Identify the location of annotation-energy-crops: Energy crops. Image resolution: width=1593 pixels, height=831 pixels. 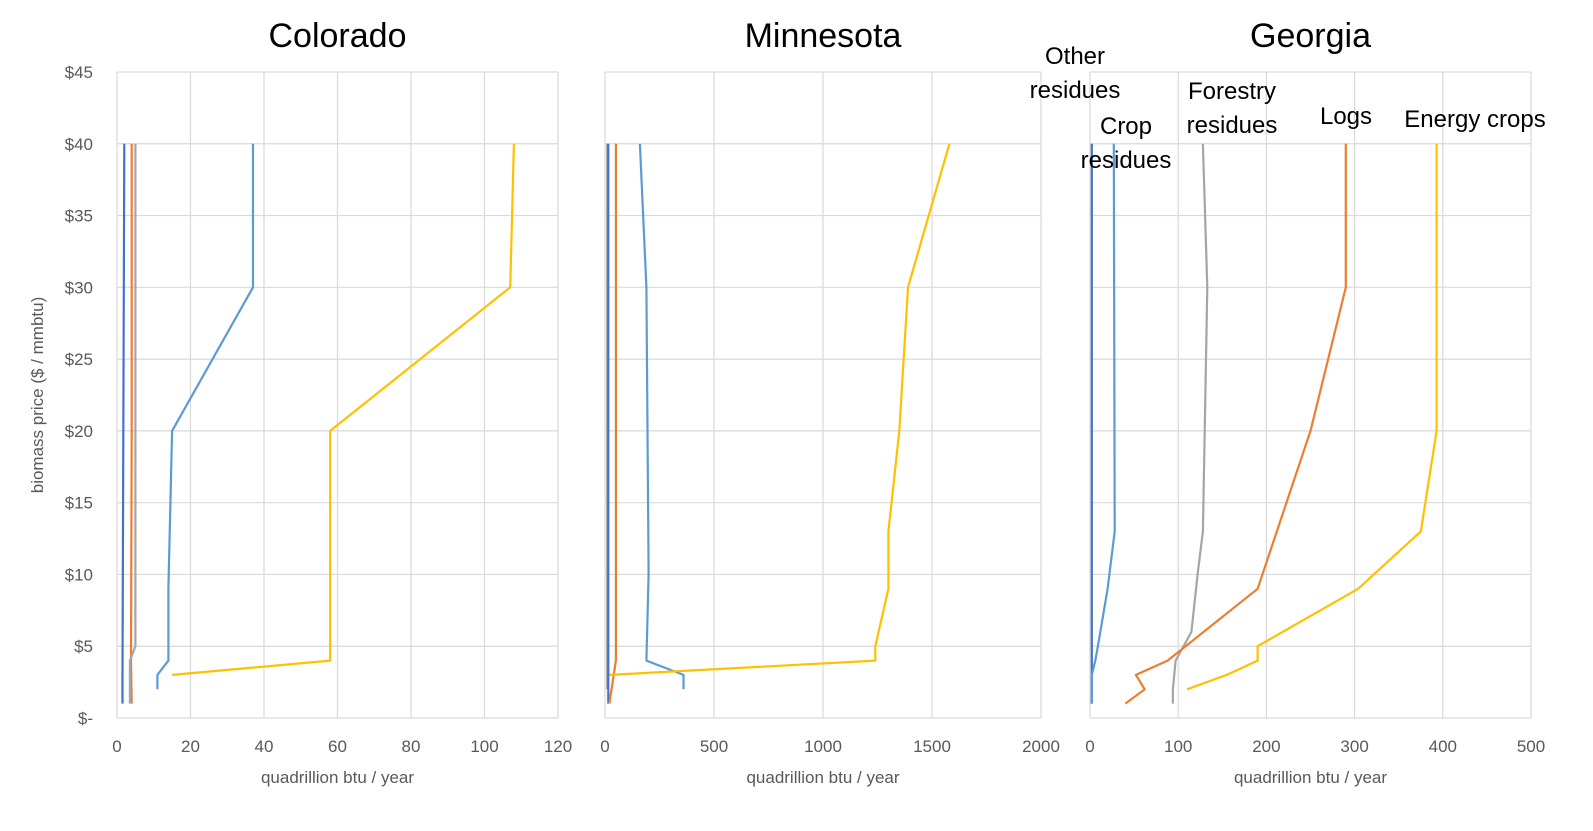
(1474, 119).